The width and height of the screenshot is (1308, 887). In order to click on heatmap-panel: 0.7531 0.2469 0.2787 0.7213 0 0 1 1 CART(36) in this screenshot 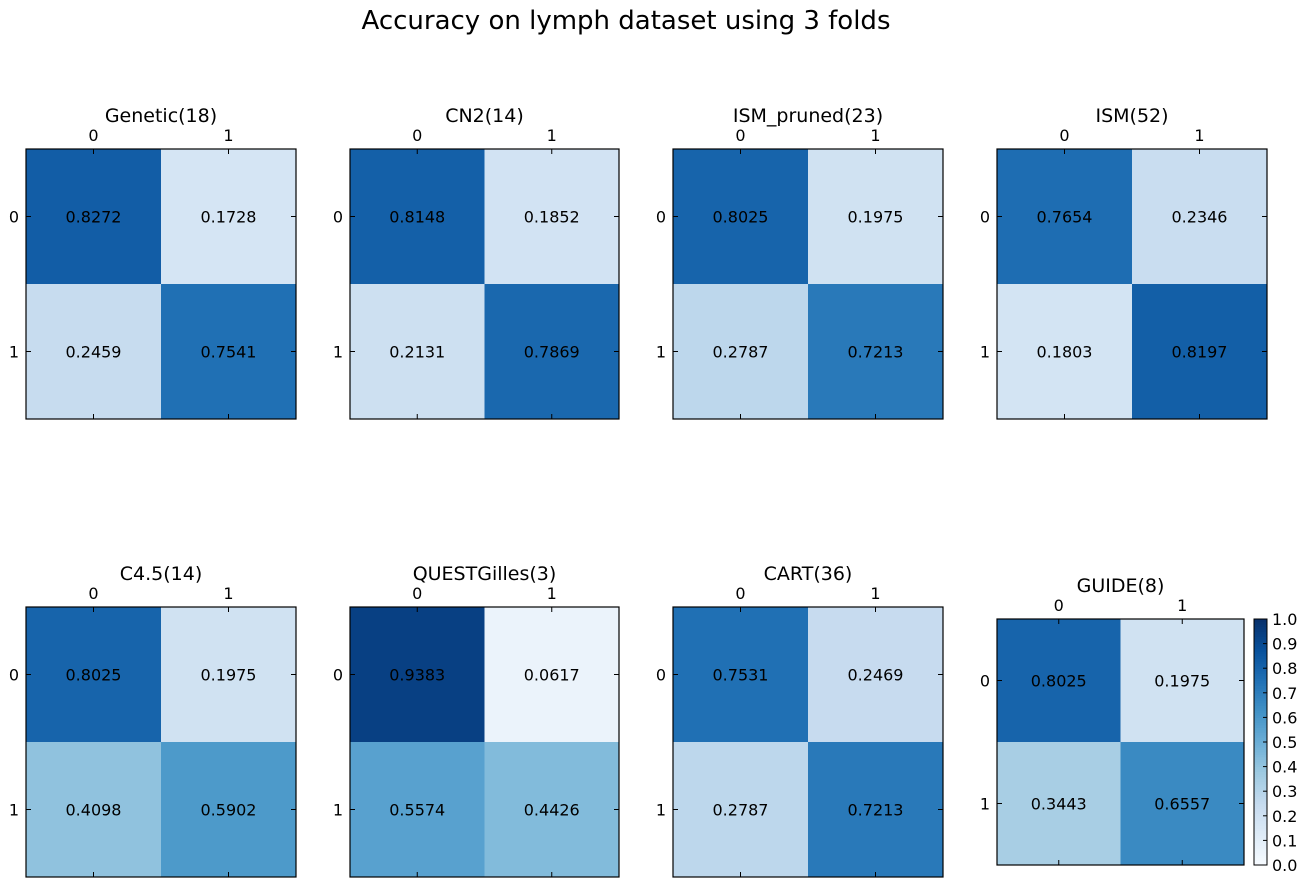, I will do `click(800, 720)`.